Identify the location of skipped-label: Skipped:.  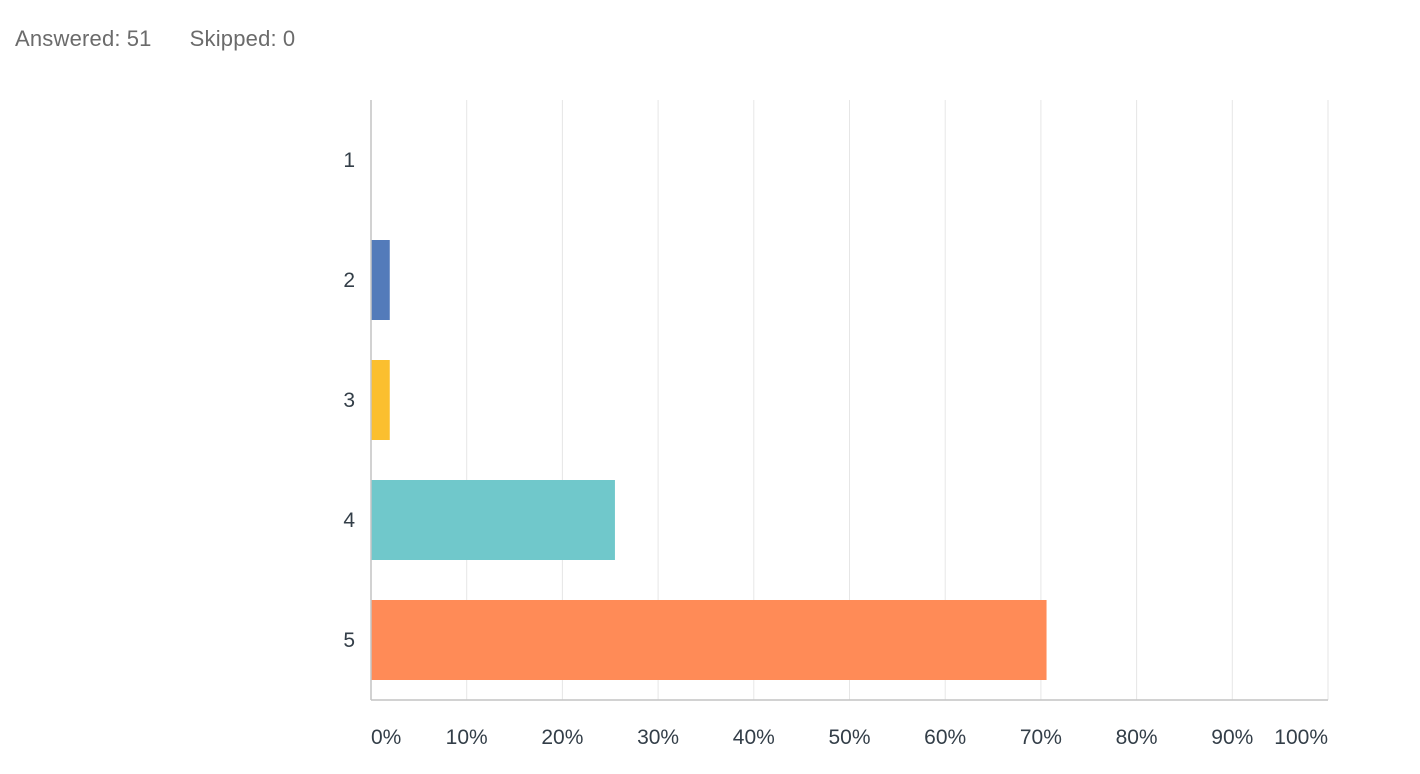
(233, 38).